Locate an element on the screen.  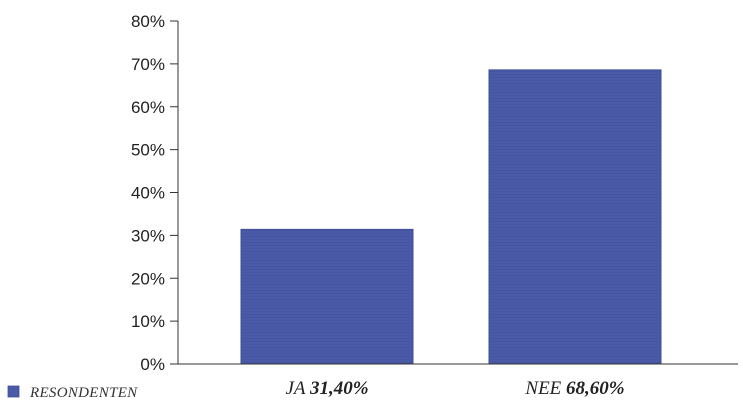
legend: RESONDENTEN is located at coordinates (72, 393).